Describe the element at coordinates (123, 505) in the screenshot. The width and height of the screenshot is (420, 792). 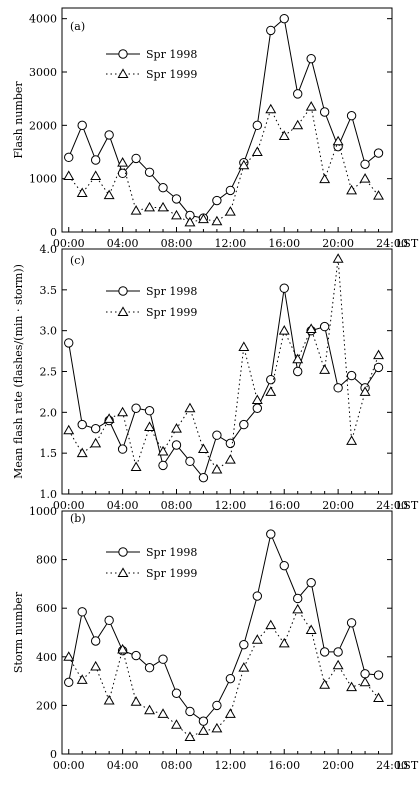
I see `x-tick-label: 04:00` at that location.